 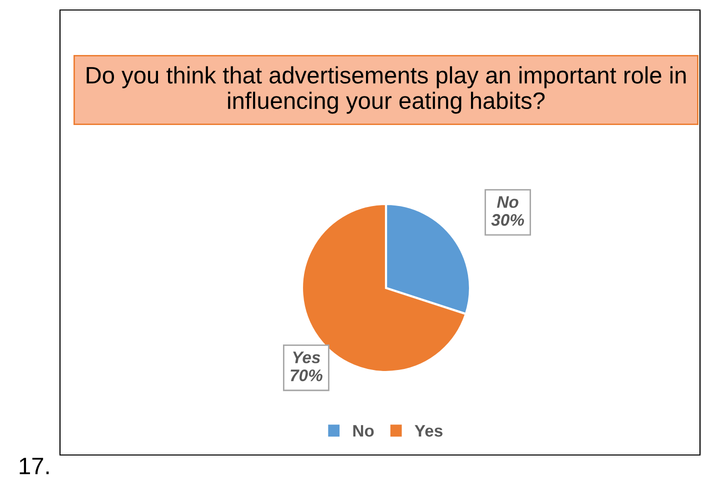 I want to click on chart-title: Do you think that advertisements play an important role in influencing your eating habits?, so click(x=386, y=90).